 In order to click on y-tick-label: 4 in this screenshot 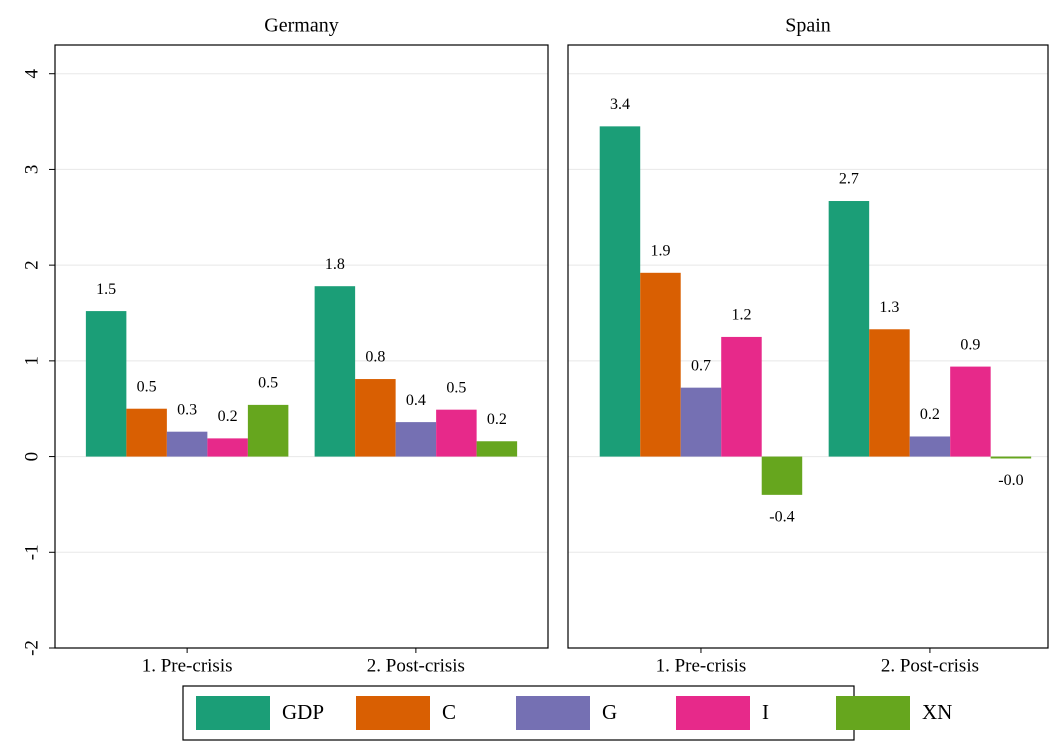, I will do `click(31, 73)`.